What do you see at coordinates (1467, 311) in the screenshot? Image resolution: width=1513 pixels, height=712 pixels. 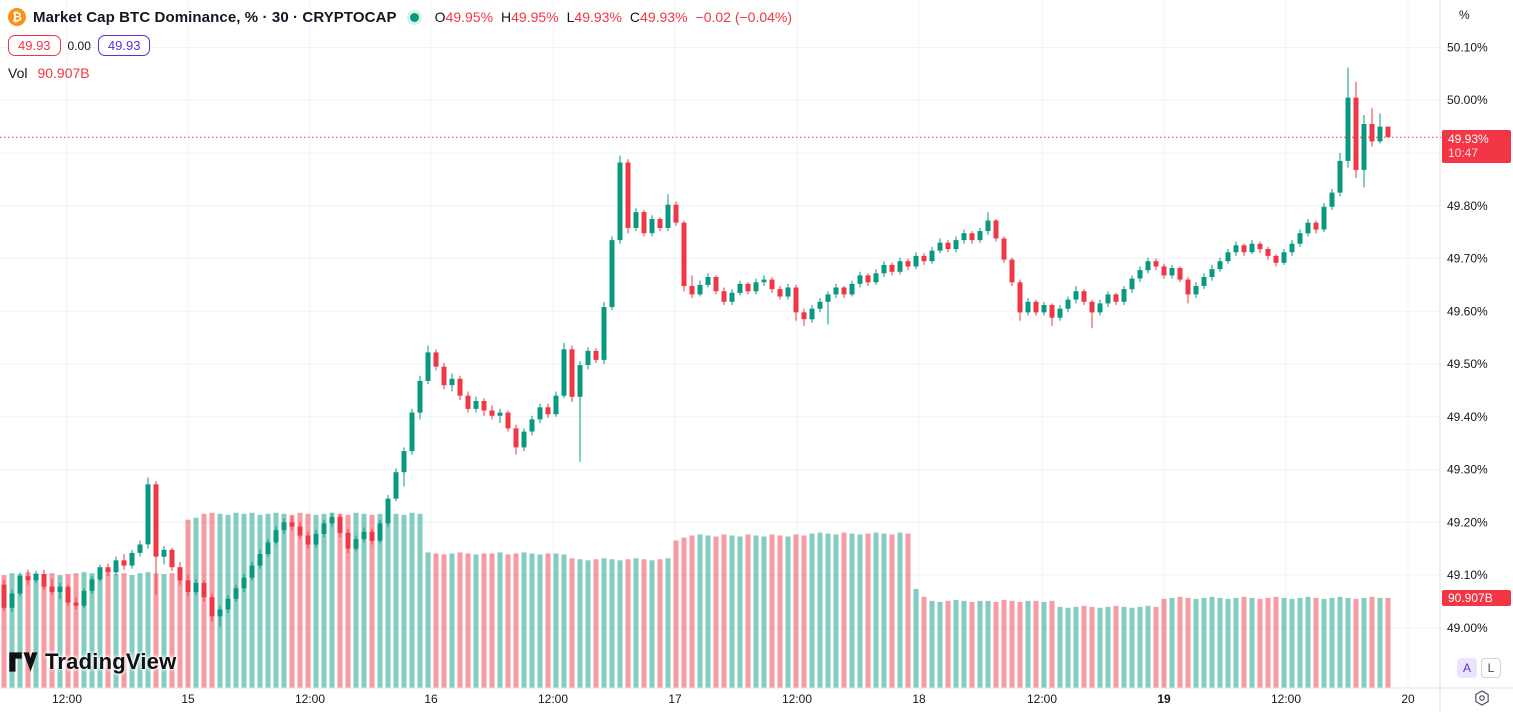 I see `svg-text: 49.60%` at bounding box center [1467, 311].